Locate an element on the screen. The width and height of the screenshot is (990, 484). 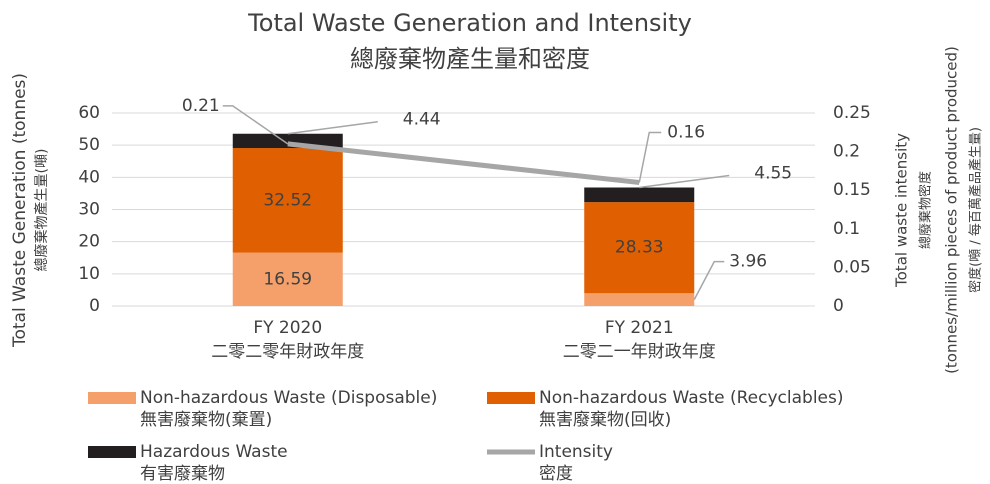
x-tick-label: FY 2021 is located at coordinates (639, 328).